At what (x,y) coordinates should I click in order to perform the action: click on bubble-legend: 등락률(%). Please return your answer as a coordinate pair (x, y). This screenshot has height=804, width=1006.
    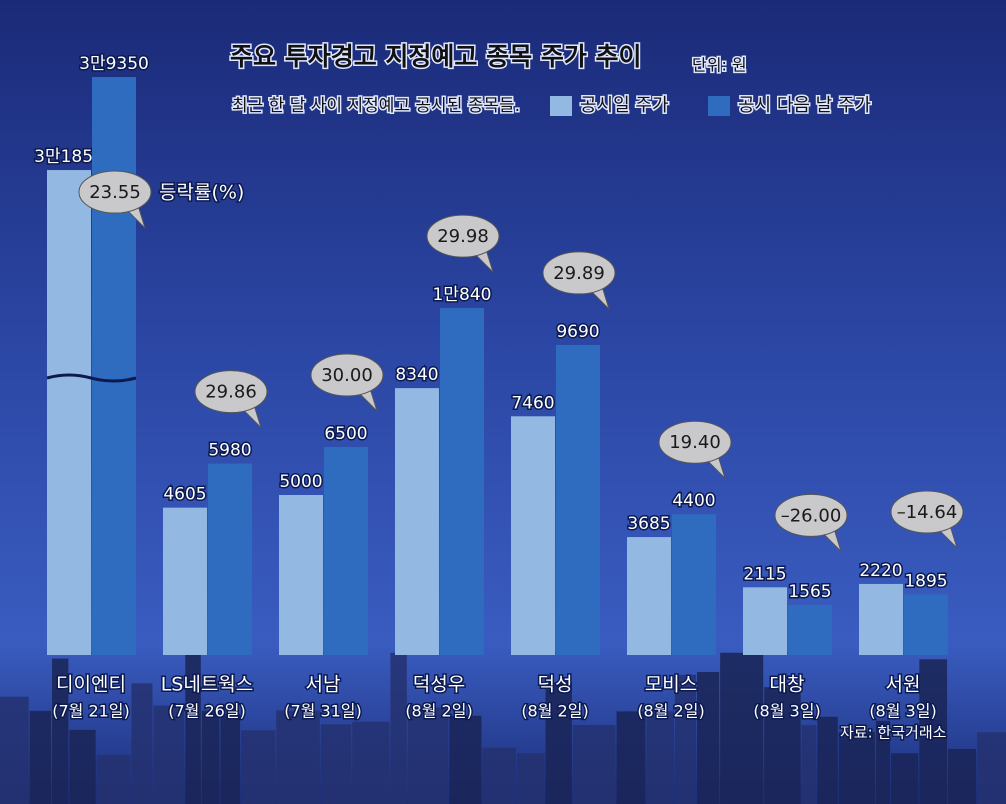
    Looking at the image, I should click on (201, 193).